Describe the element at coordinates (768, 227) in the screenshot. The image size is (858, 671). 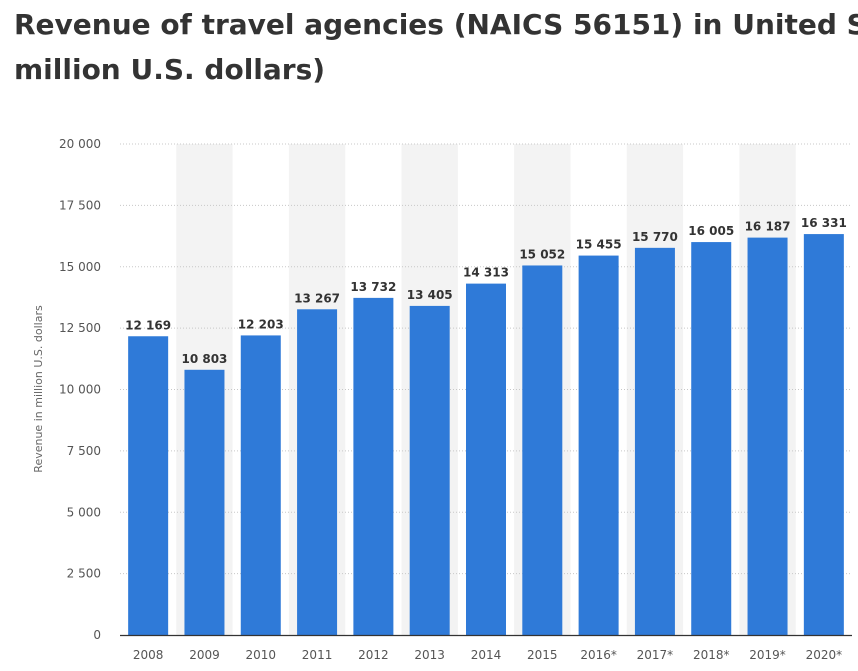
I see `bar-value-label: 16 187` at that location.